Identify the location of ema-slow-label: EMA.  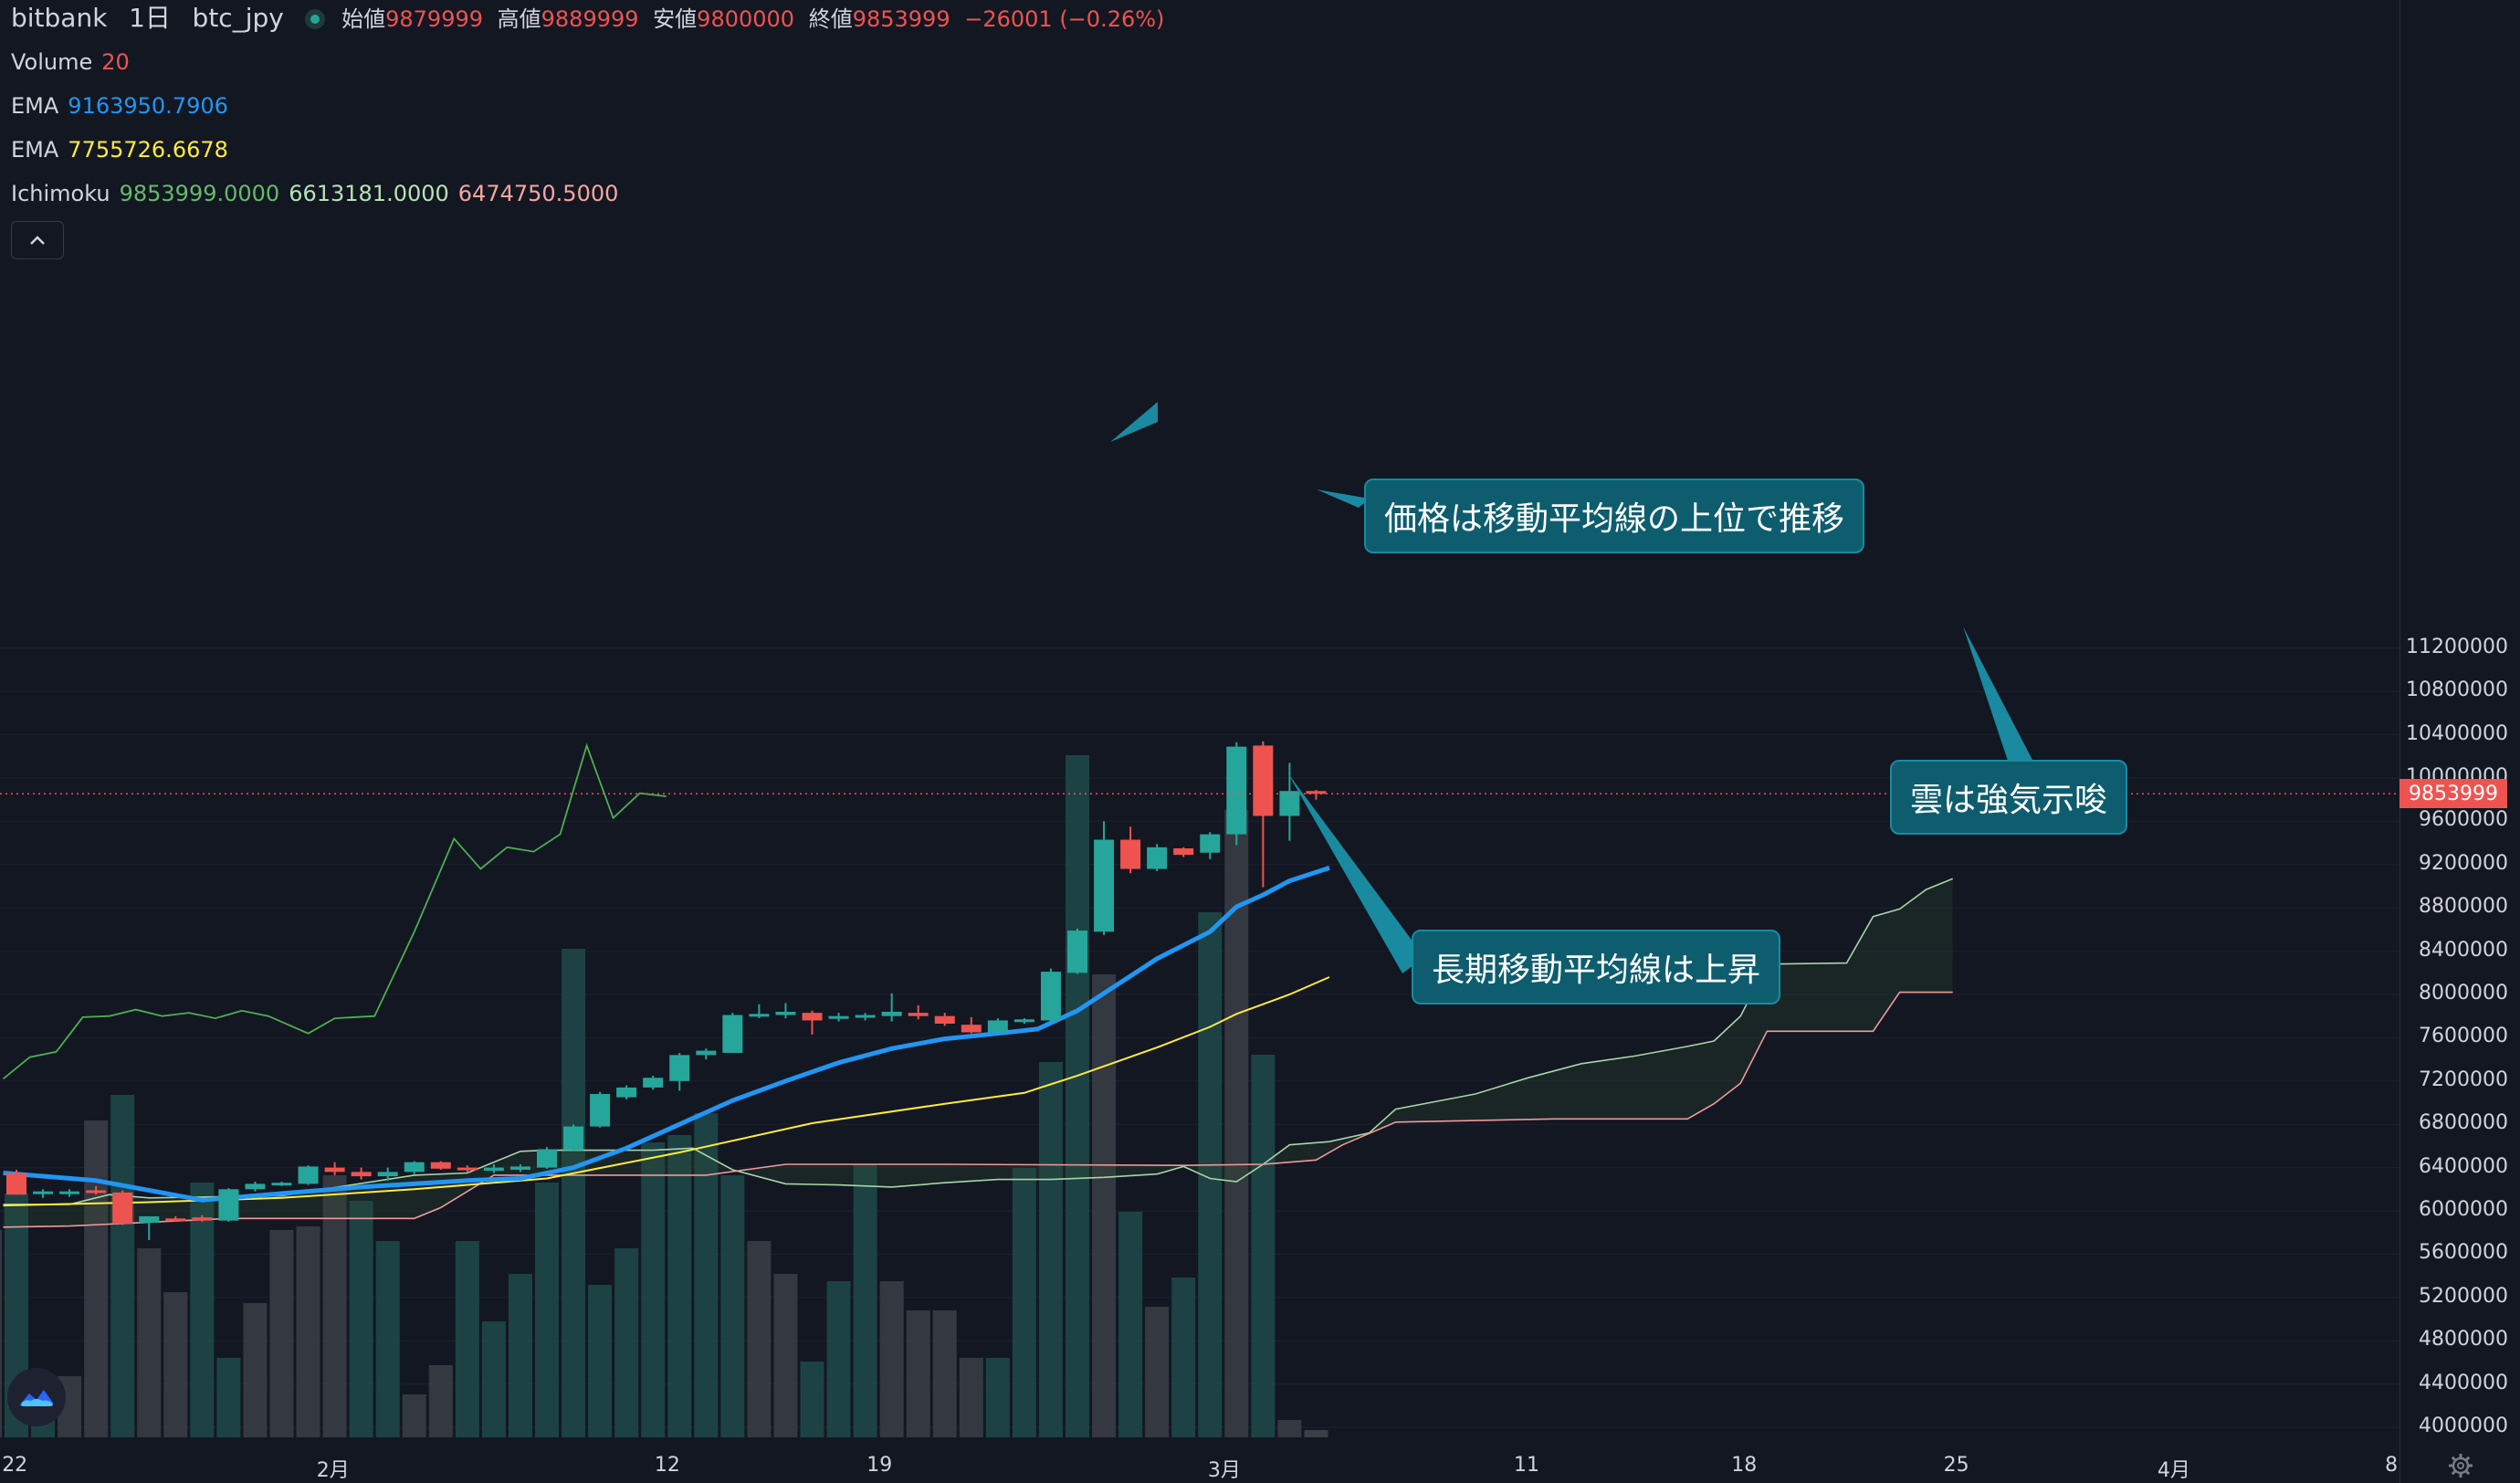
(35, 150).